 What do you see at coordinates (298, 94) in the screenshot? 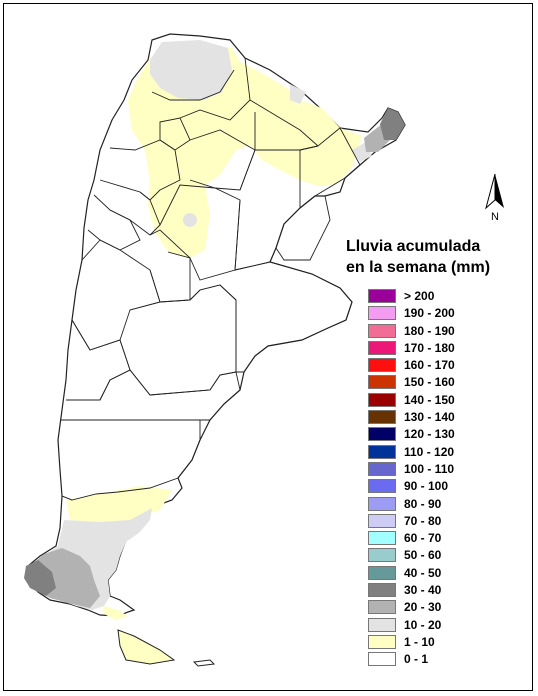
I see `zone-10-20-east` at bounding box center [298, 94].